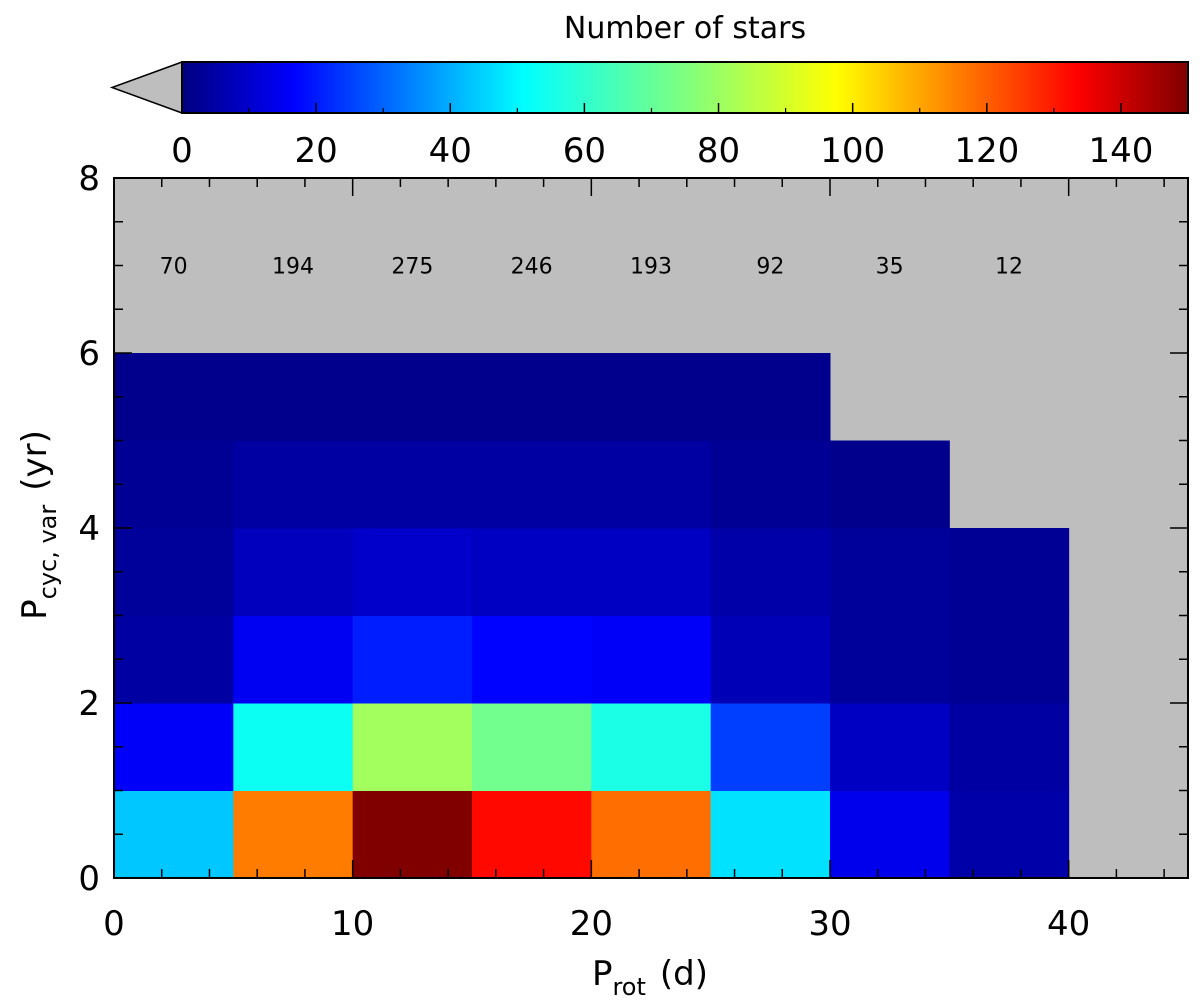  What do you see at coordinates (584, 151) in the screenshot?
I see `colorbar-tick-label: 60` at bounding box center [584, 151].